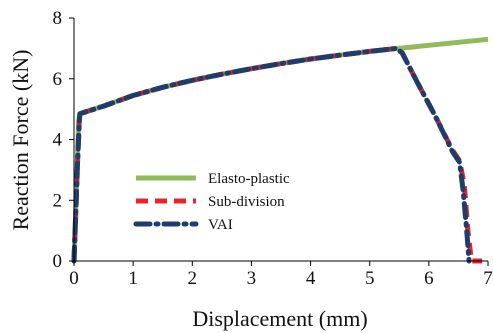 This screenshot has height=333, width=493. What do you see at coordinates (252, 278) in the screenshot?
I see `x-tick-label: 3` at bounding box center [252, 278].